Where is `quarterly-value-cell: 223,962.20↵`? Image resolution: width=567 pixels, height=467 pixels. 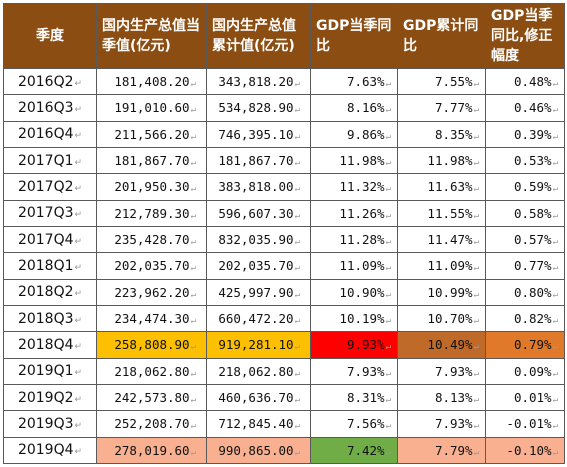 quarterly-value-cell: 223,962.20↵ is located at coordinates (151, 292).